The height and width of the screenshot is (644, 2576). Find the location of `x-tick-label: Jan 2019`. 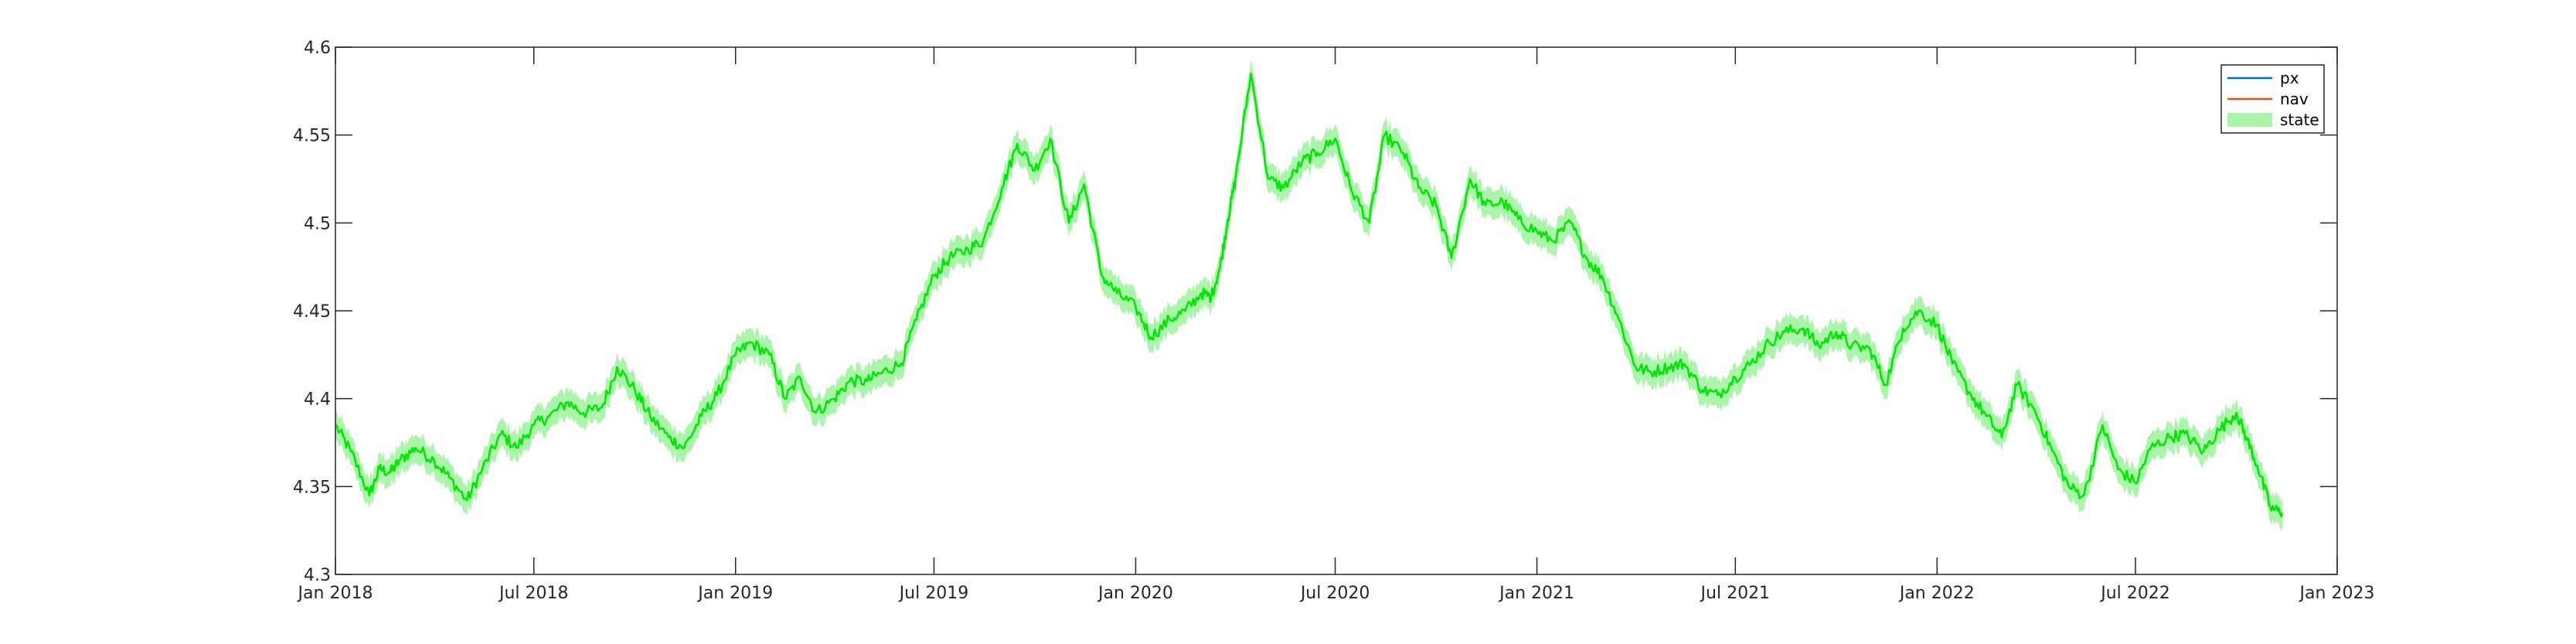

x-tick-label: Jan 2019 is located at coordinates (734, 593).